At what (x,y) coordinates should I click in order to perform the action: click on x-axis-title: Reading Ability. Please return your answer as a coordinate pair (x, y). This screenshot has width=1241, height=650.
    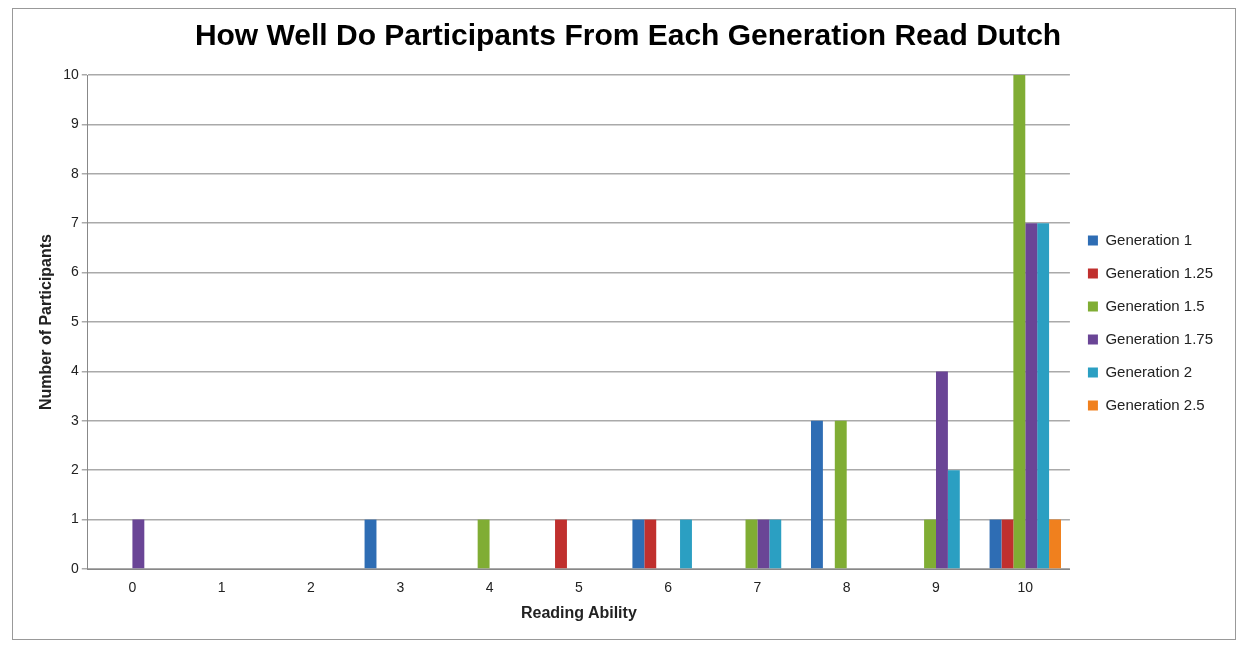
    Looking at the image, I should click on (578, 612).